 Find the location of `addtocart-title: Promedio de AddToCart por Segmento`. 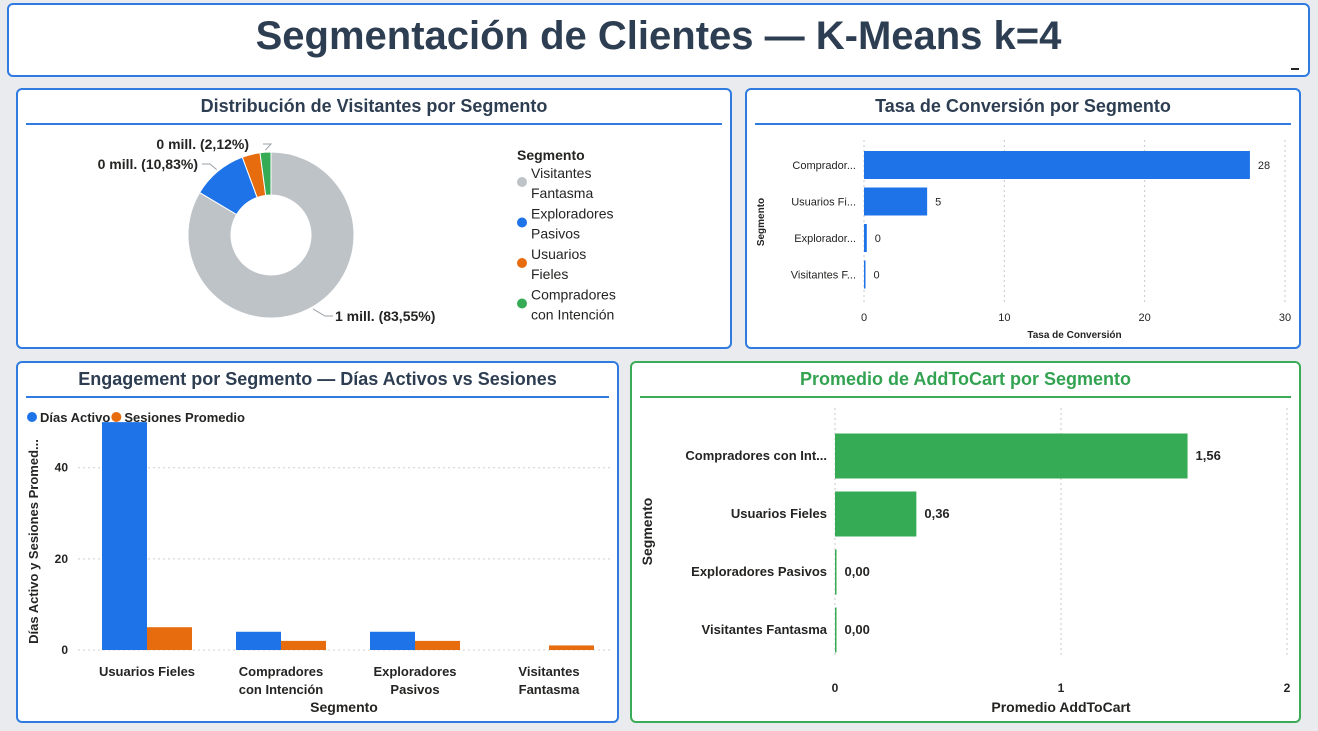

addtocart-title: Promedio de AddToCart por Segmento is located at coordinates (965, 379).